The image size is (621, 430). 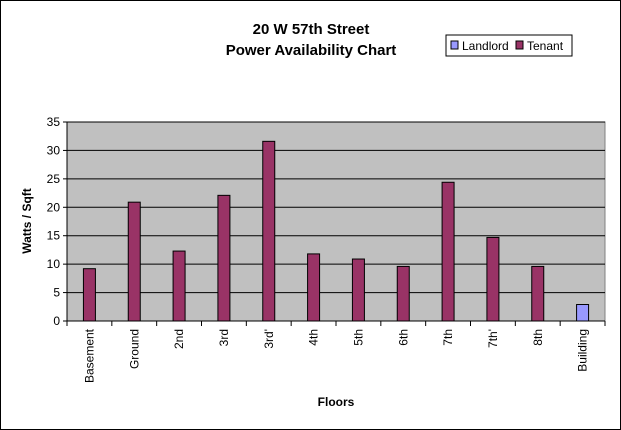 I want to click on y-tick-label: 15, so click(x=54, y=236).